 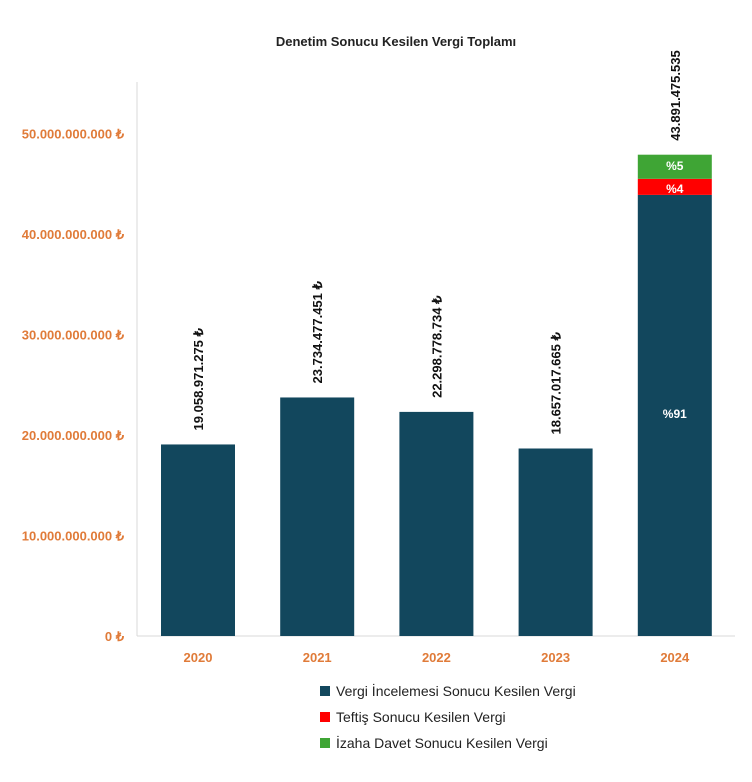 What do you see at coordinates (556, 383) in the screenshot?
I see `total-label-2023: 18.657.017.665 ₺` at bounding box center [556, 383].